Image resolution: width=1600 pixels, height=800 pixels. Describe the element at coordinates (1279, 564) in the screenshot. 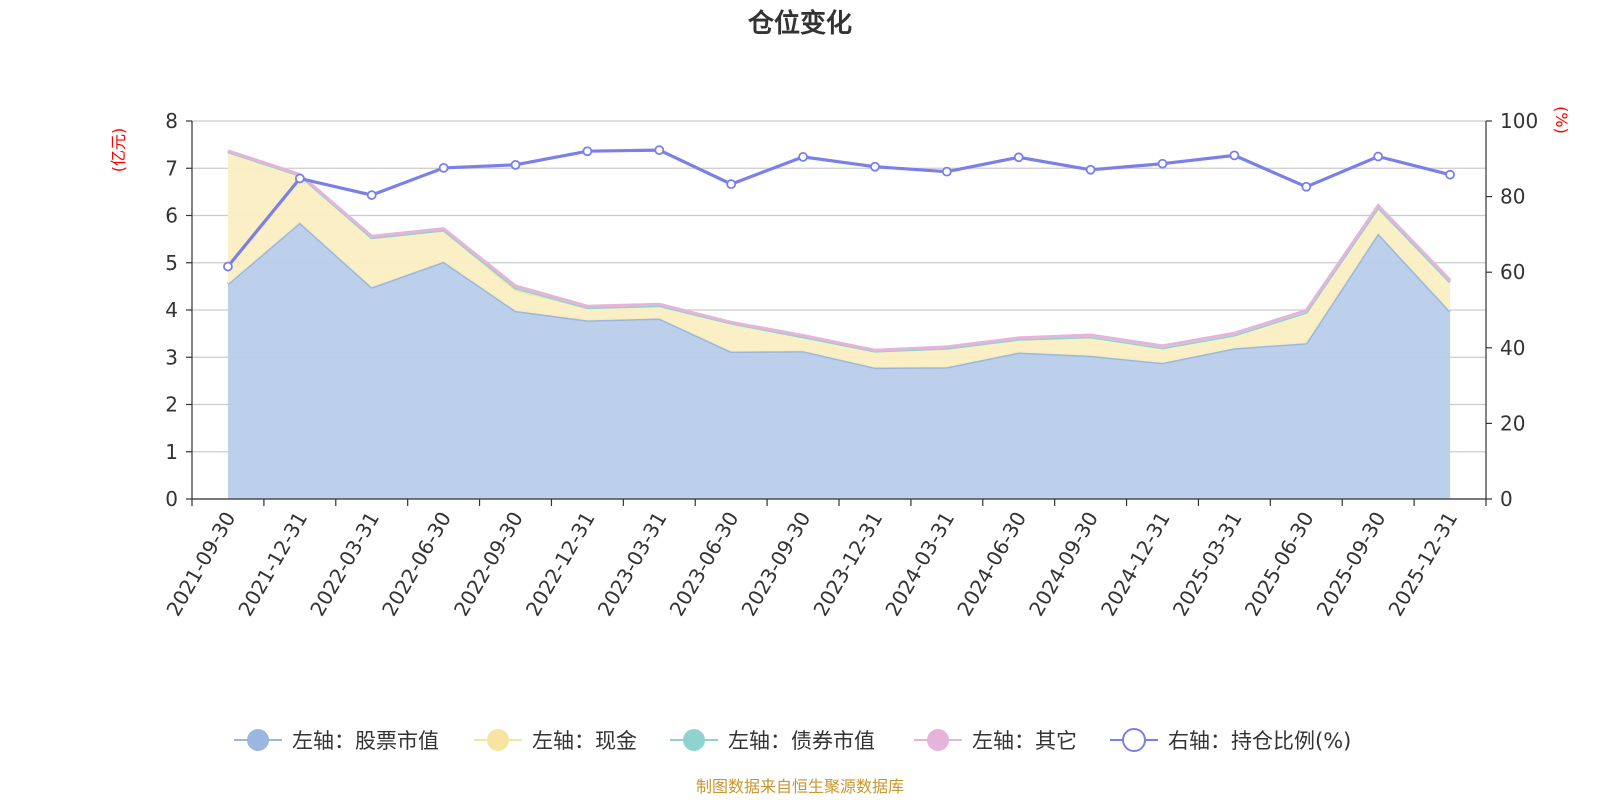

I see `x-axis-tick-label: 2025-06-30` at that location.